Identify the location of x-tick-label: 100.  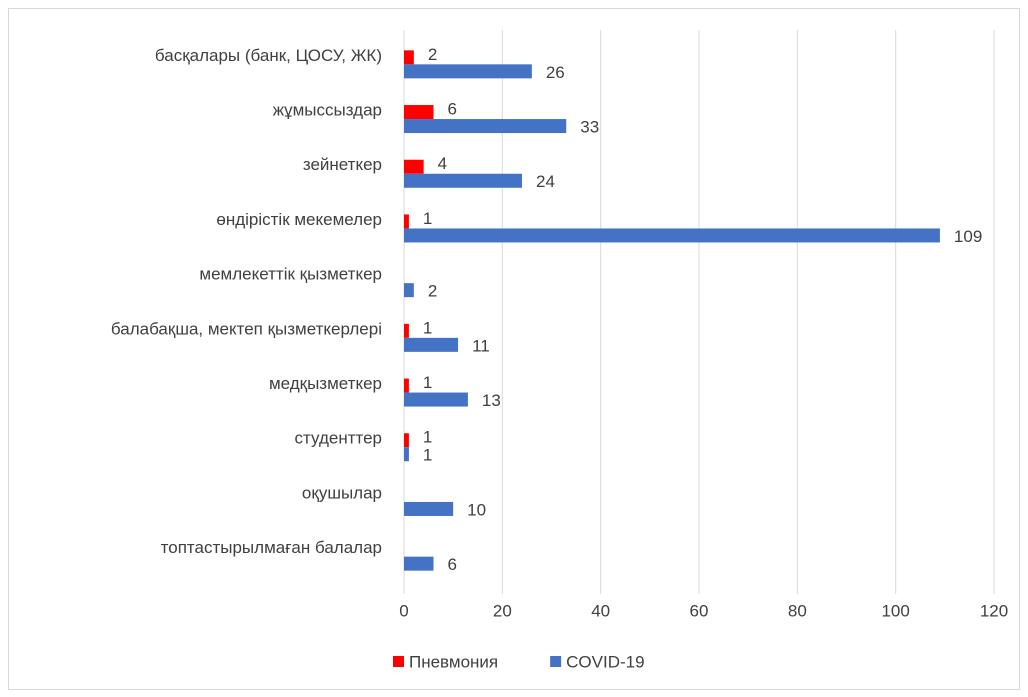
(895, 610).